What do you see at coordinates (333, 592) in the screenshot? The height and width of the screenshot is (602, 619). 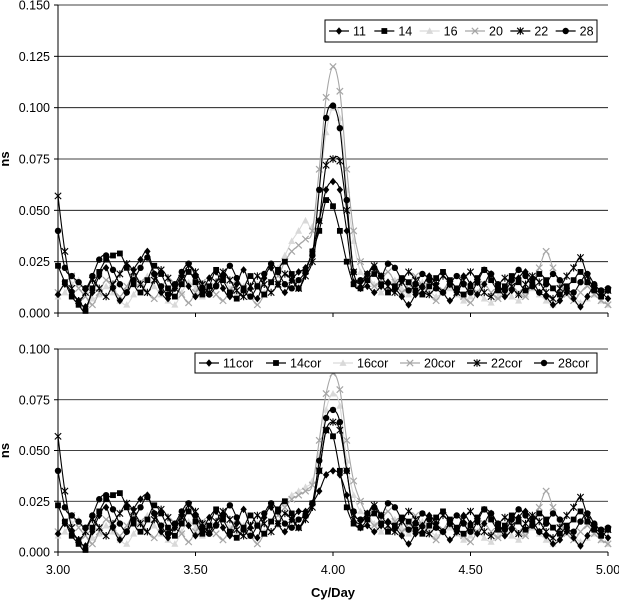 I see `x-axis-label: Cy/Day` at bounding box center [333, 592].